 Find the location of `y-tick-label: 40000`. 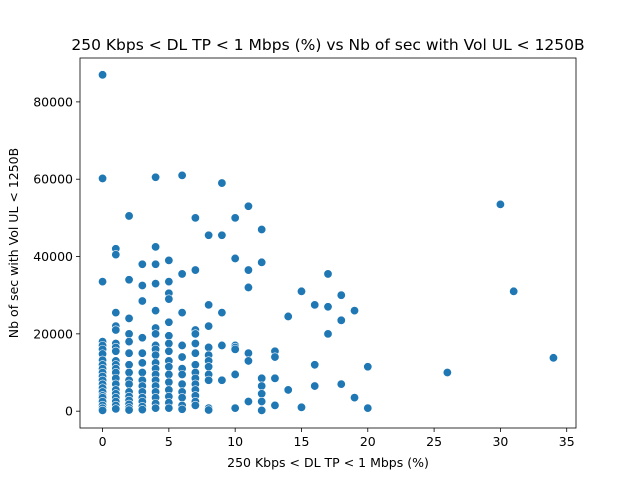

y-tick-label: 40000 is located at coordinates (53, 256).